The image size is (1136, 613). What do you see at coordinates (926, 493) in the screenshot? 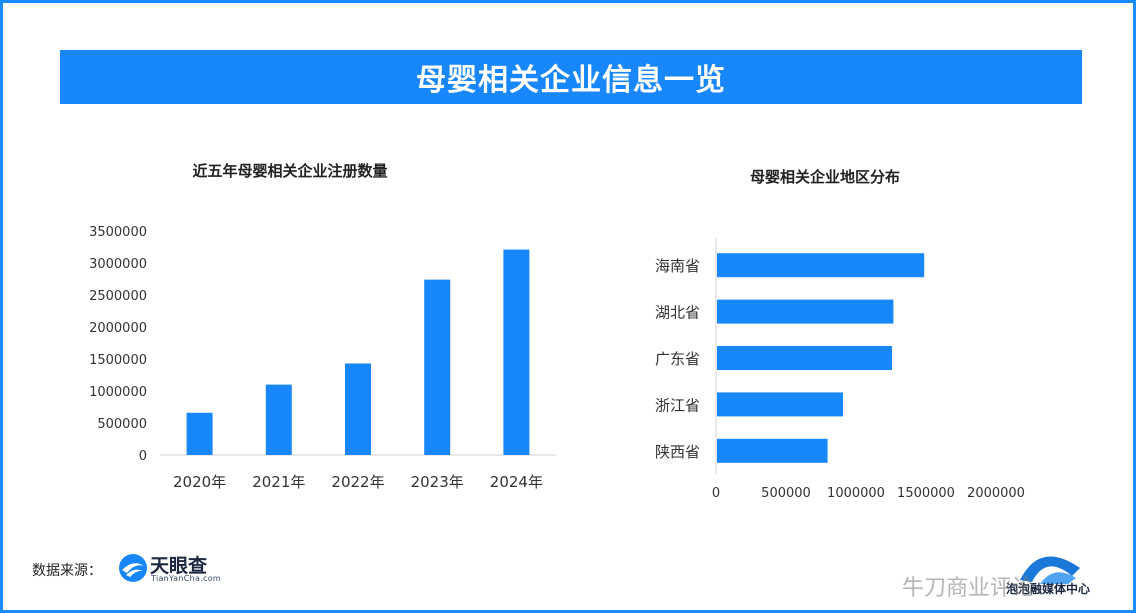
I see `x-tick-label: 1500000` at bounding box center [926, 493].